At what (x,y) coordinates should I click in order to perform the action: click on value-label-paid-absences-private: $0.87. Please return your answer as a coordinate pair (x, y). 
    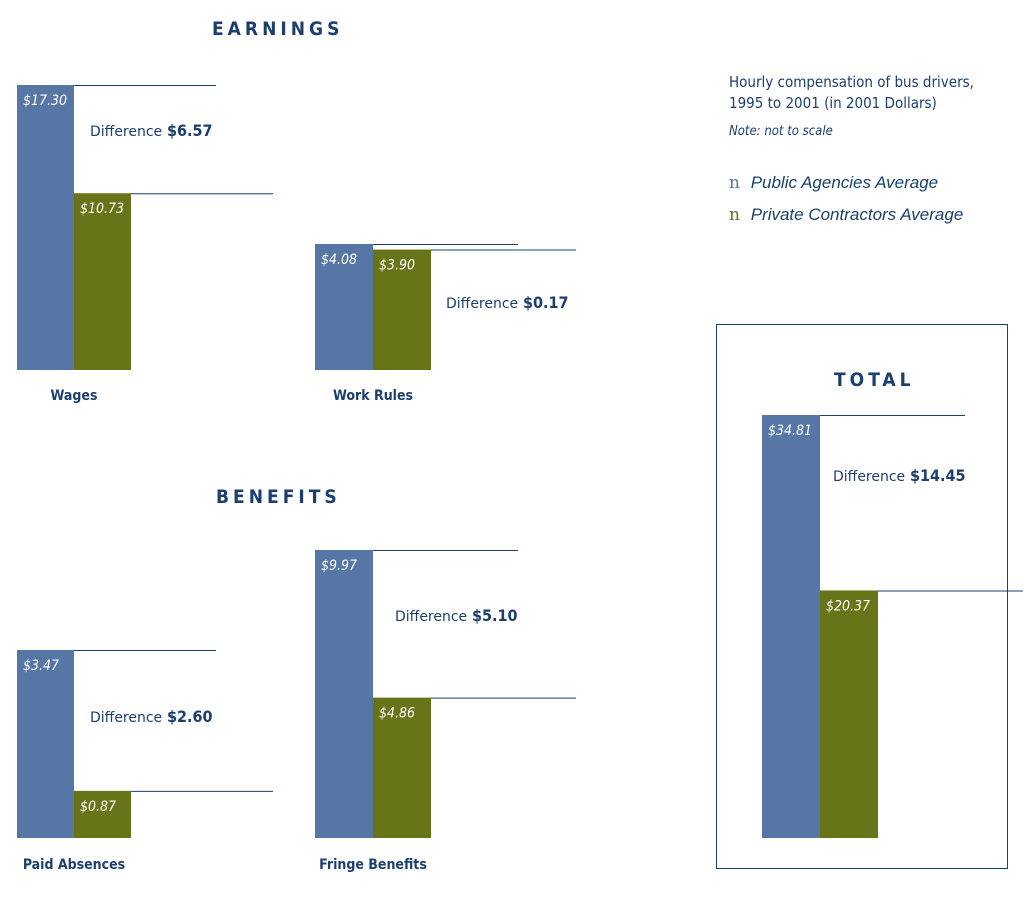
    Looking at the image, I should click on (98, 807).